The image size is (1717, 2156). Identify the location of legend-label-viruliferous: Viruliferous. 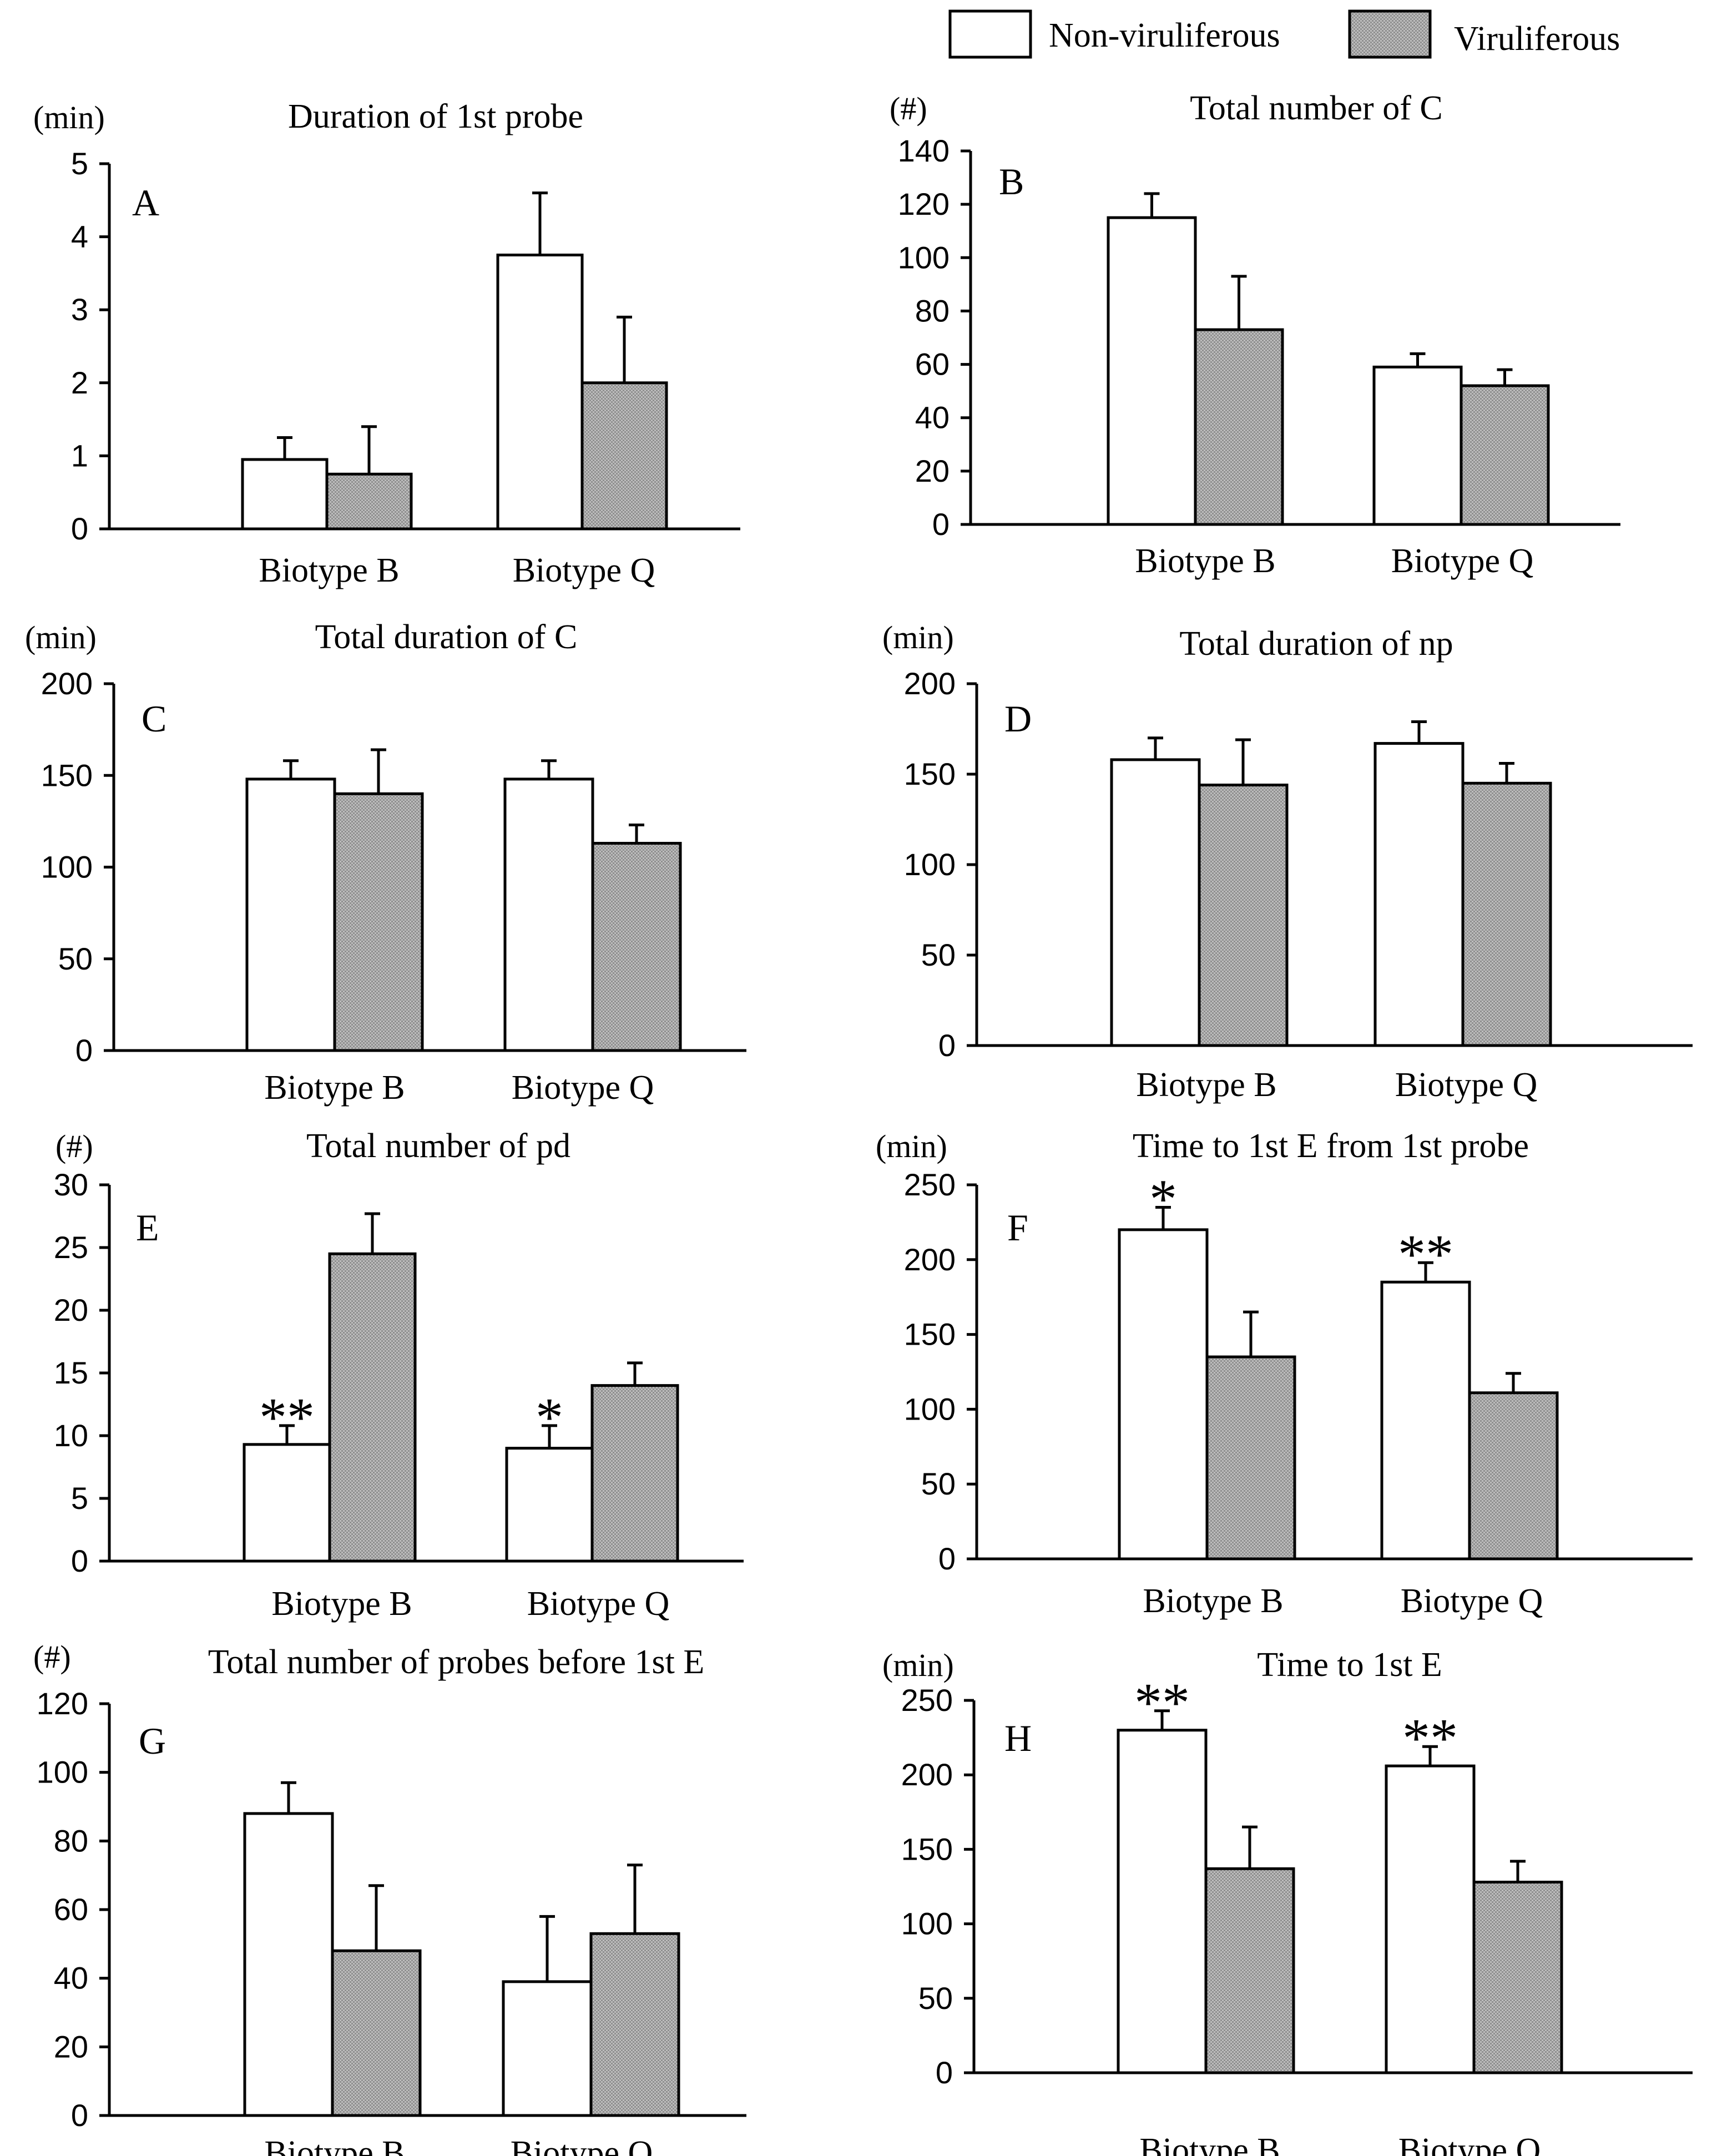
(1537, 39).